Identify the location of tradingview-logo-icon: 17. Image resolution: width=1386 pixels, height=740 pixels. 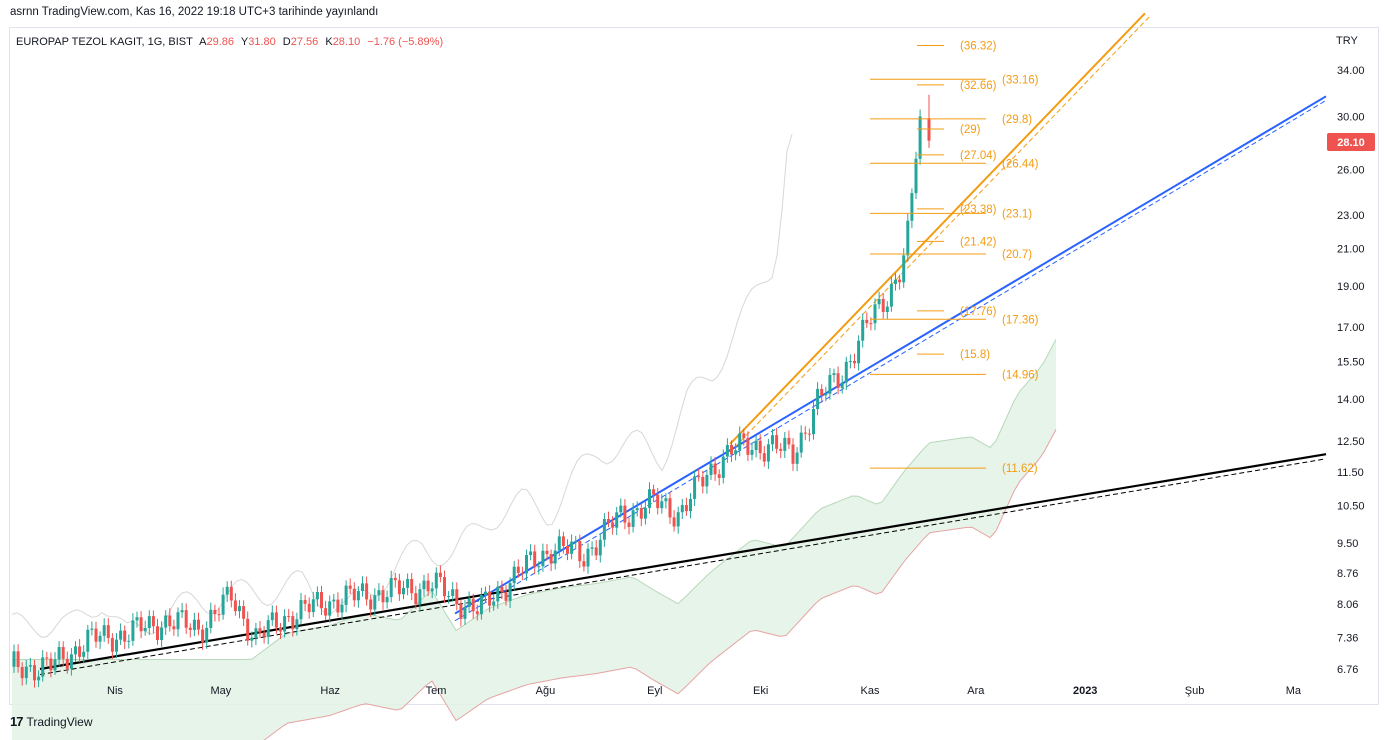
(17, 721).